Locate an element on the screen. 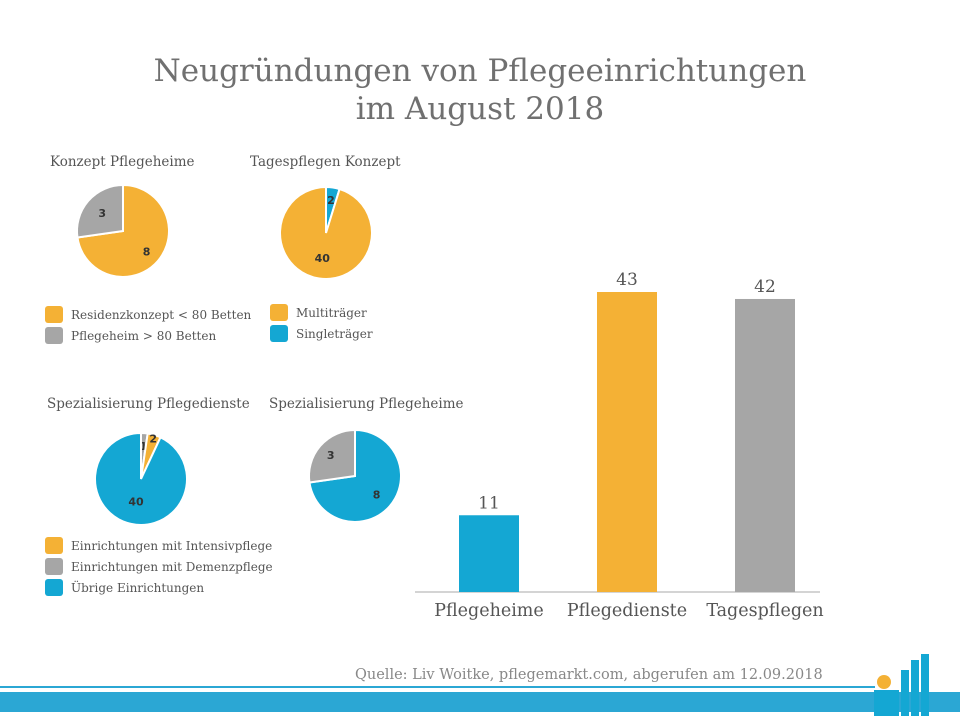 This screenshot has width=960, height=720. legend-item-uebrige: Übrige Einrichtungen is located at coordinates (159, 587).